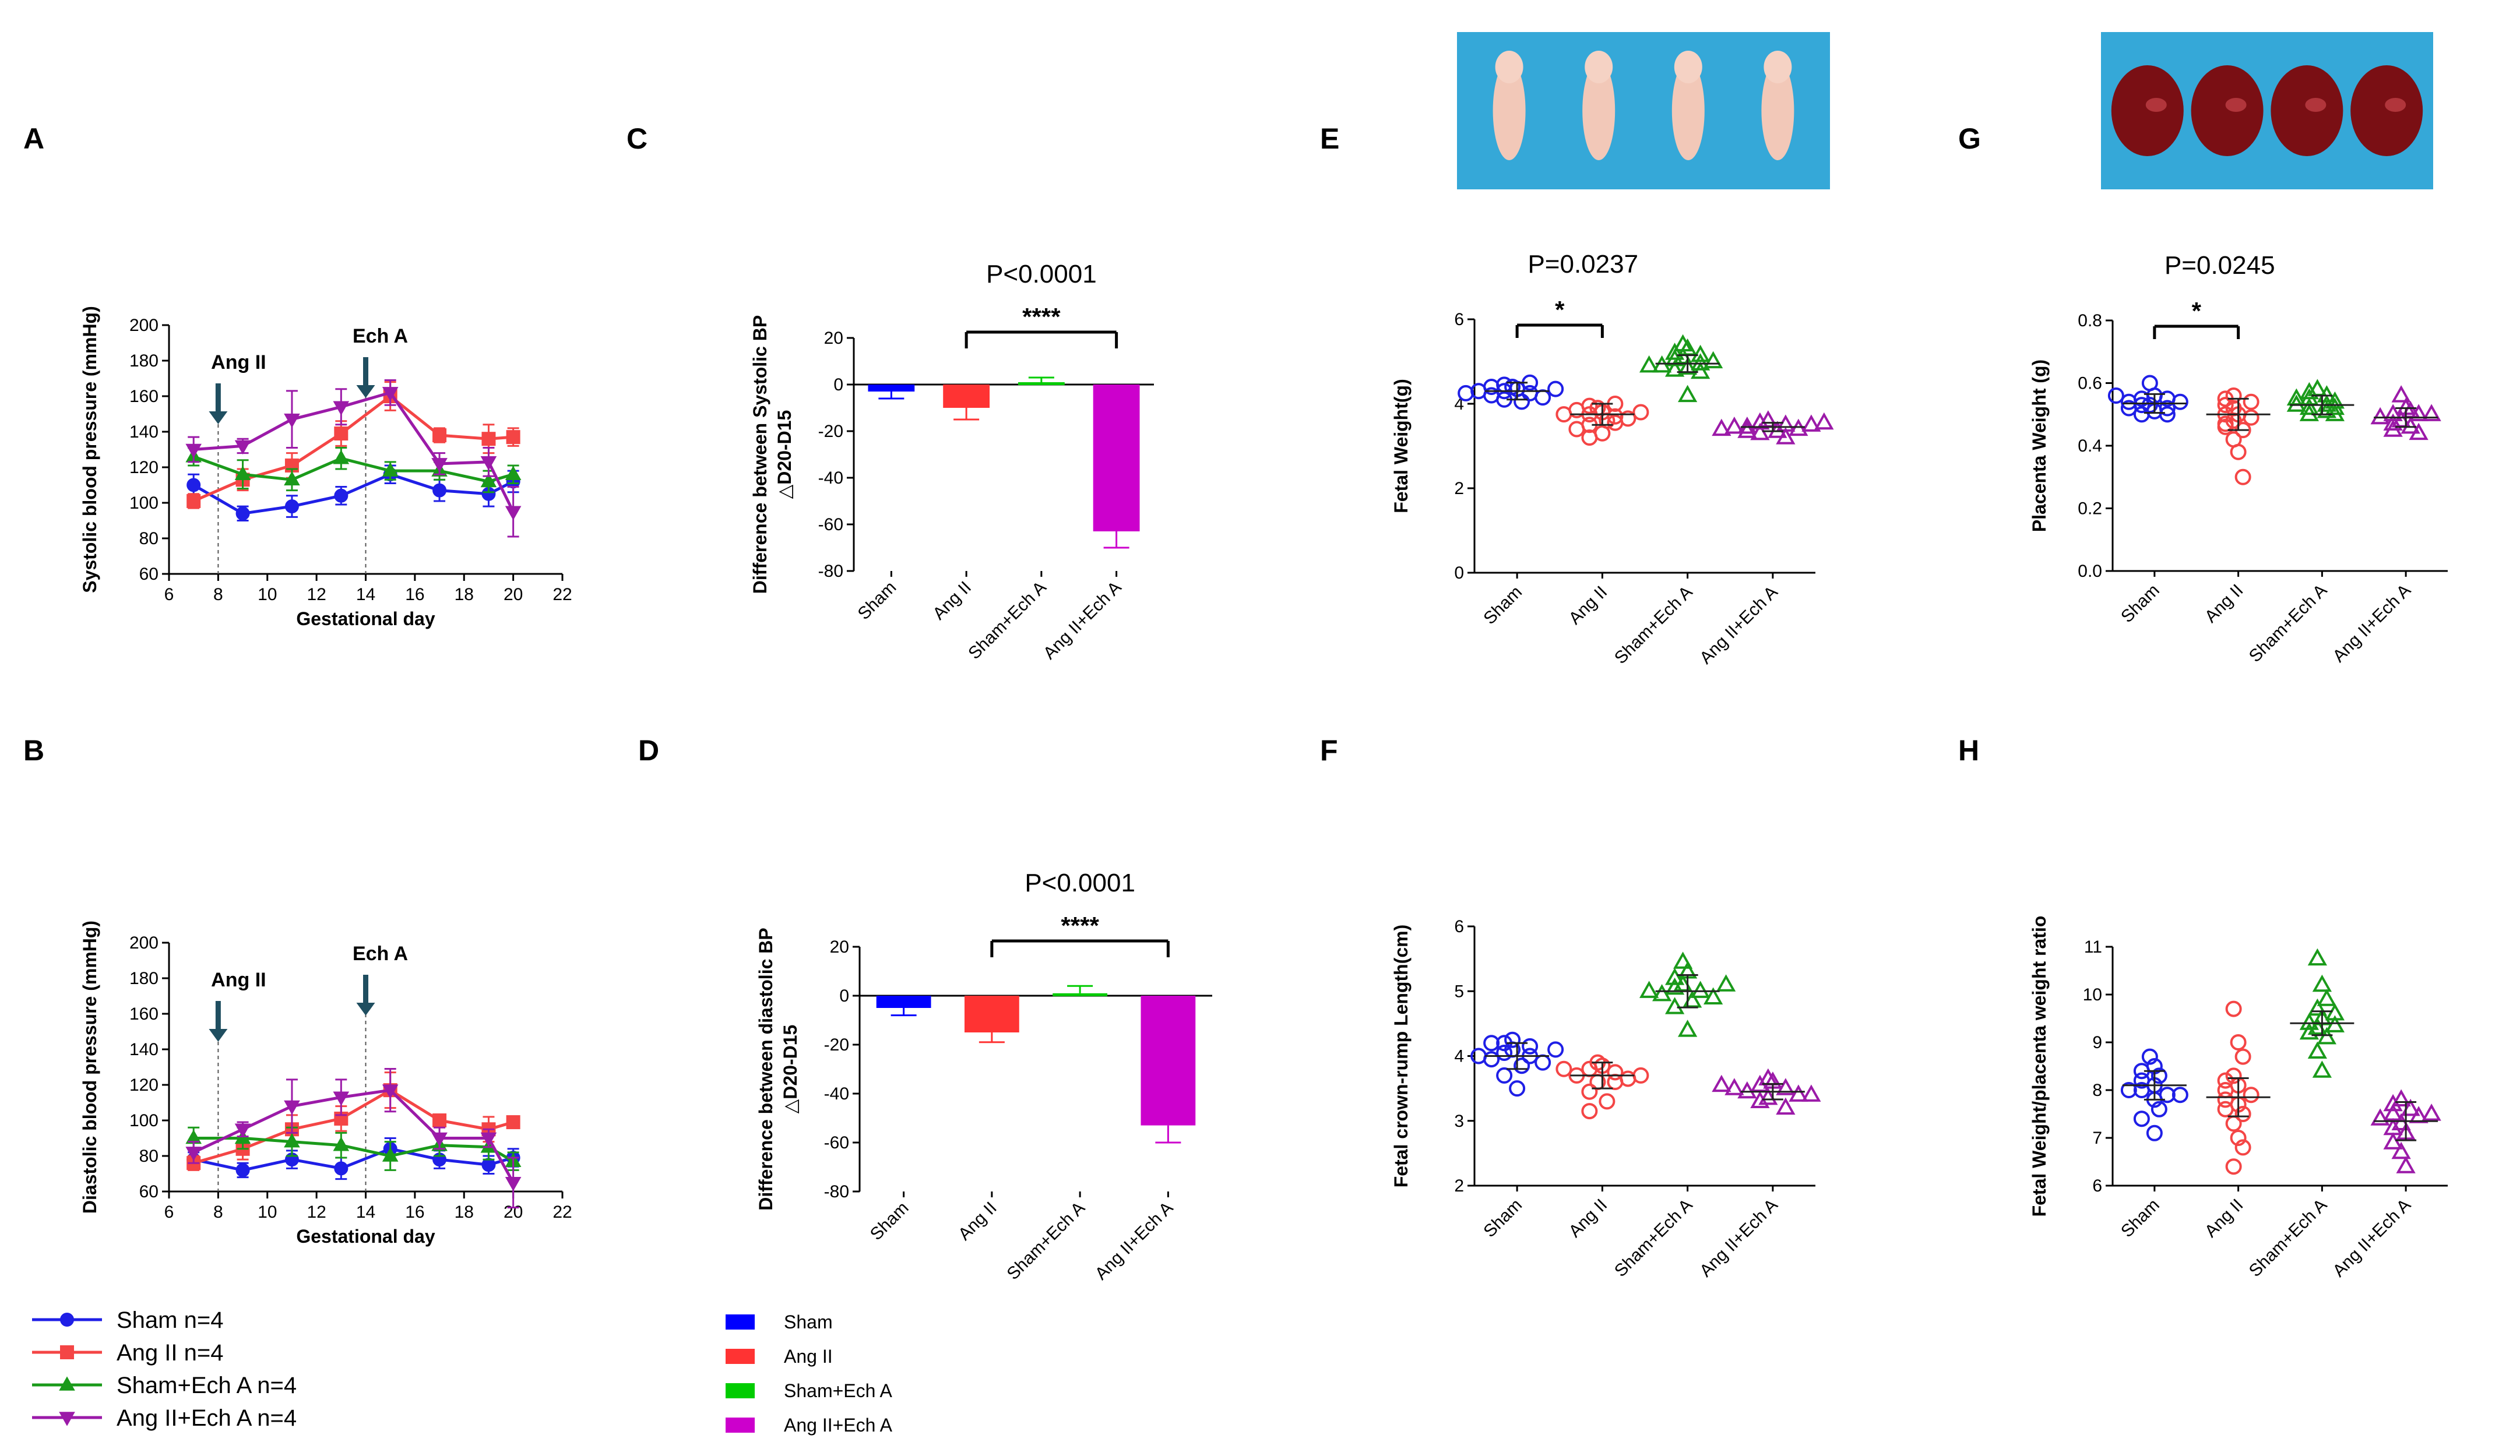  Describe the element at coordinates (144, 1014) in the screenshot. I see `y-tick-label: 160` at that location.